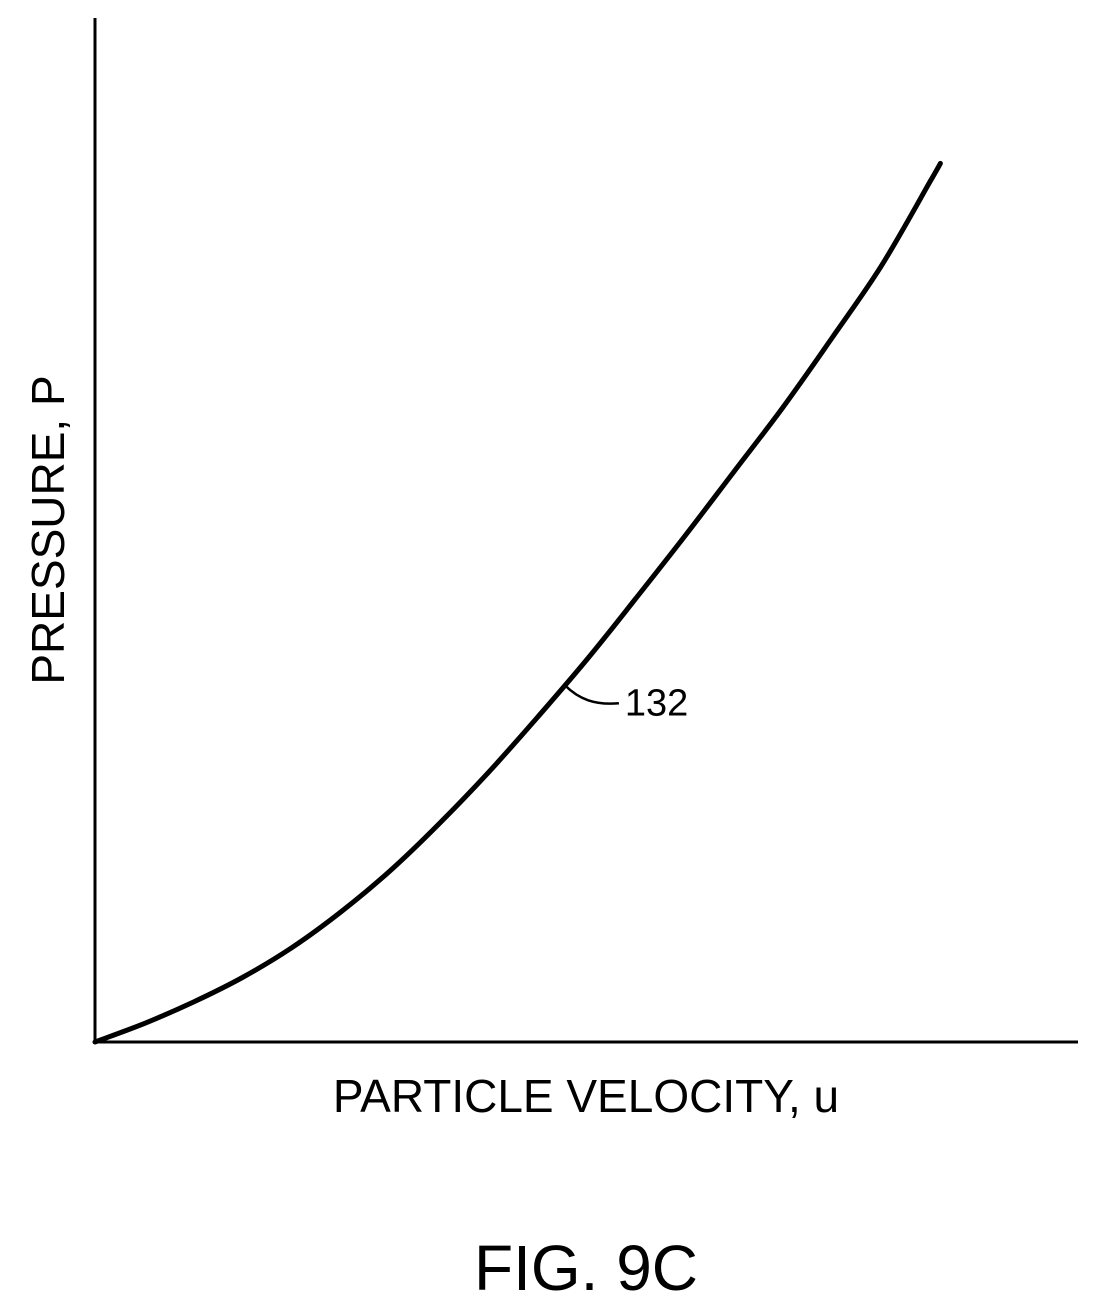 The height and width of the screenshot is (1311, 1099). What do you see at coordinates (48, 529) in the screenshot?
I see `y-axis-label: PRESSURE, P` at bounding box center [48, 529].